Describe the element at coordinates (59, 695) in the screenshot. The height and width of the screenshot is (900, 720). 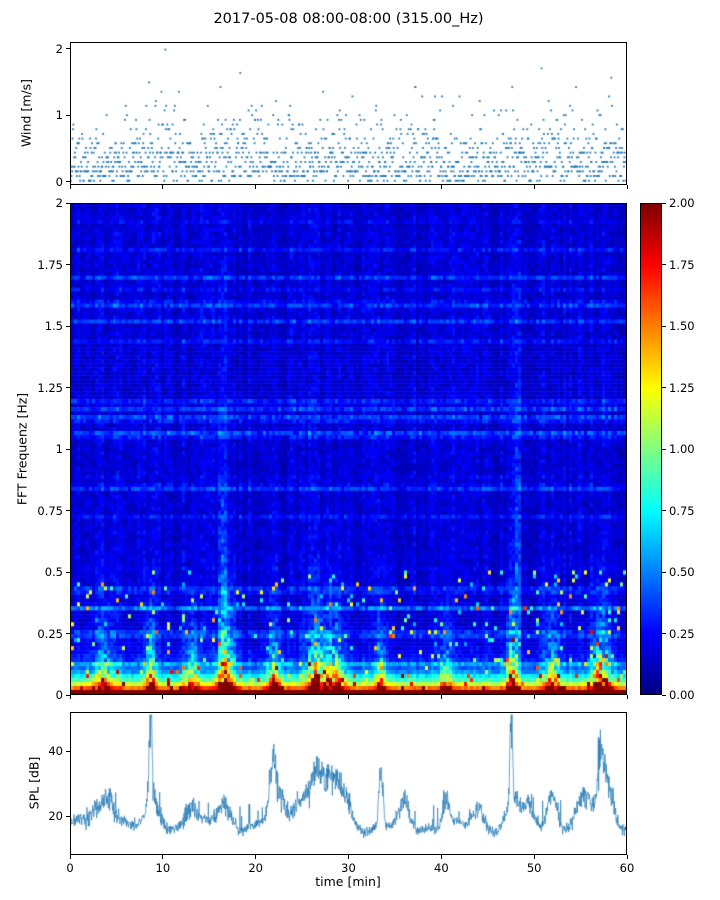
I see `spectrogram-ytick-label: 0` at that location.